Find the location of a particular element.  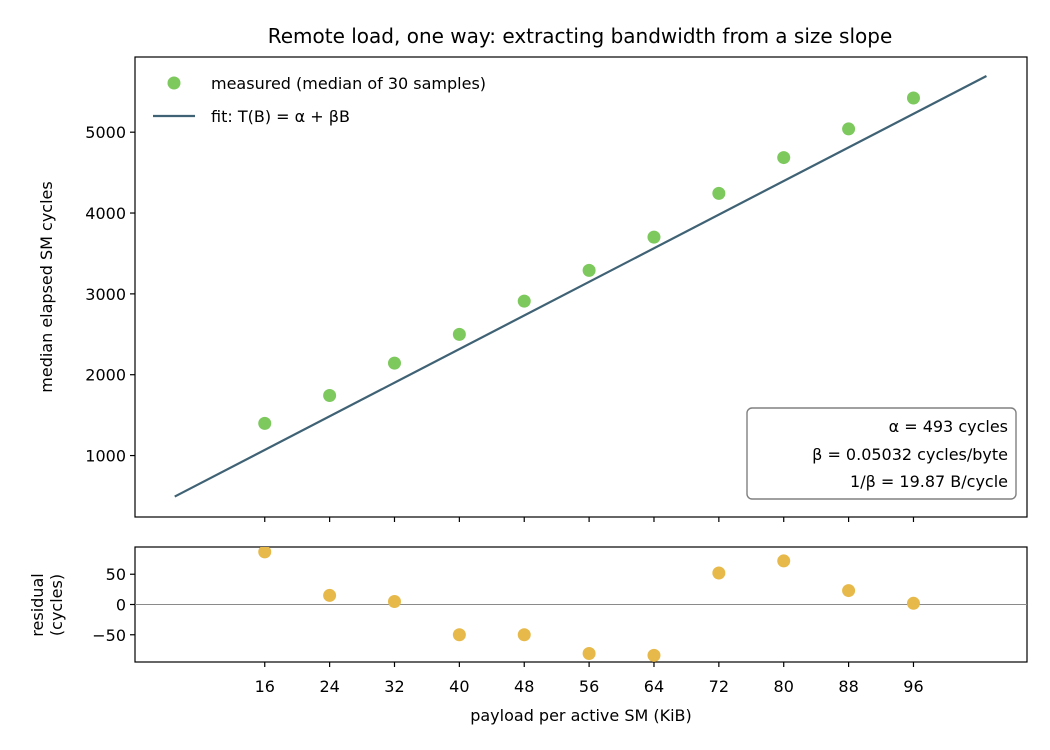

fit-parameters-frame is located at coordinates (881, 453).